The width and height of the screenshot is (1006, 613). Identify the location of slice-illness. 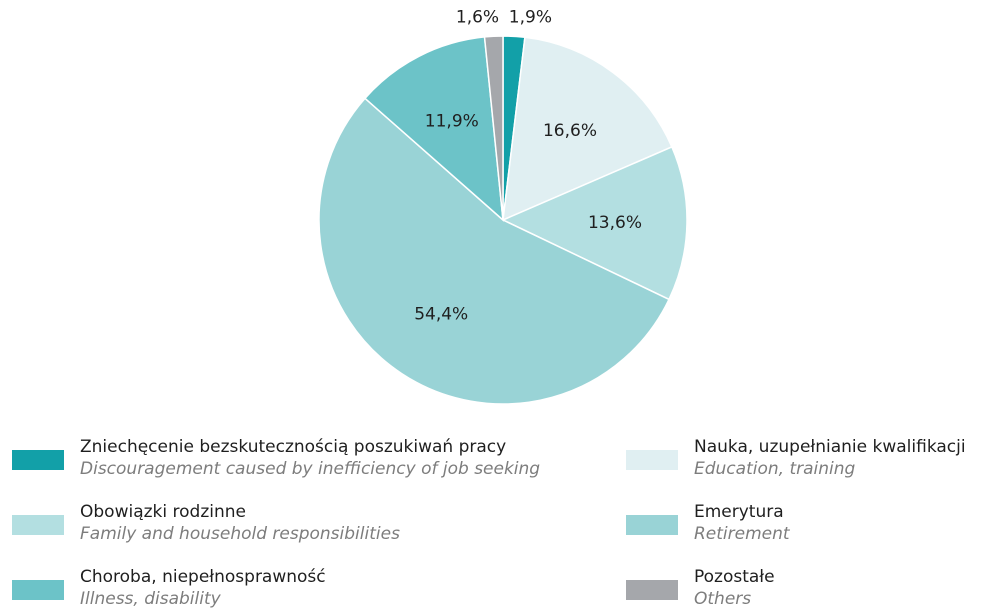
(433, 129).